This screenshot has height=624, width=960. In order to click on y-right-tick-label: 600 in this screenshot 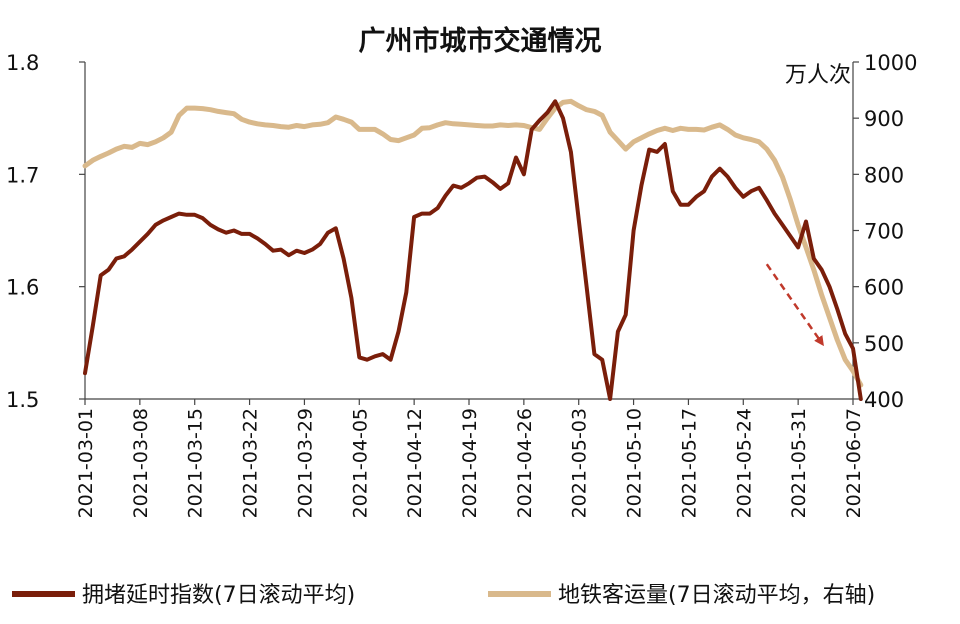, I will do `click(884, 288)`.